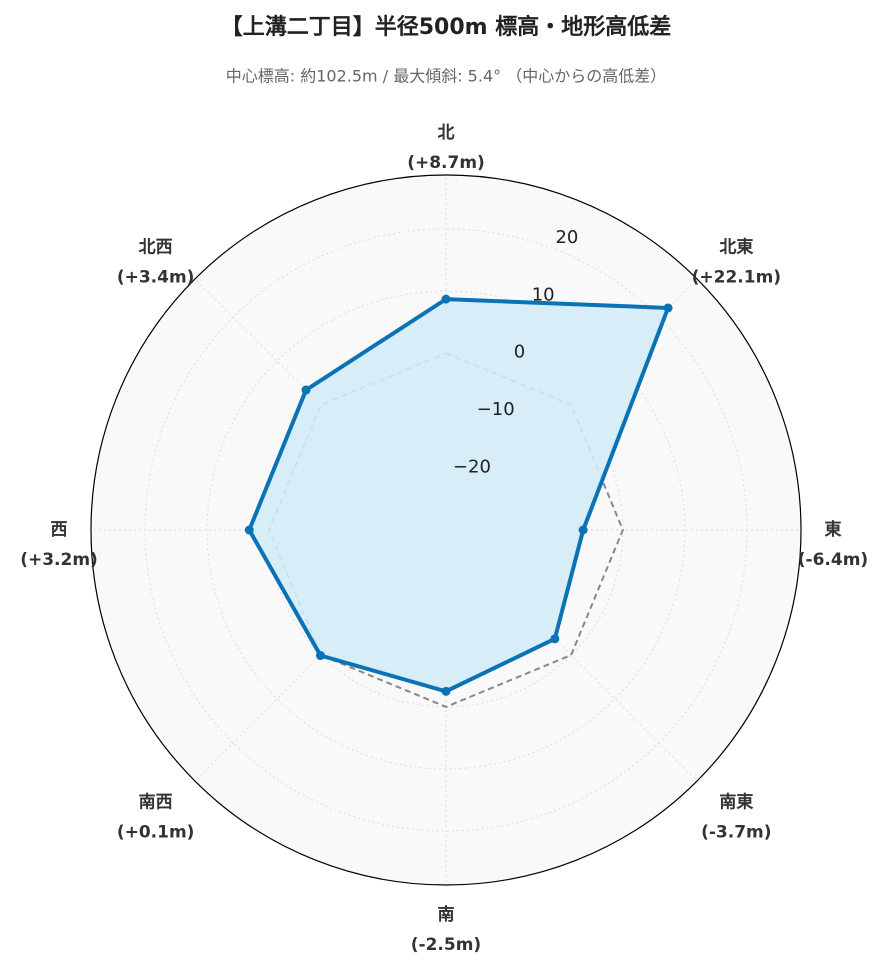 This screenshot has width=889, height=966. I want to click on value-label: (-3.7m), so click(736, 832).